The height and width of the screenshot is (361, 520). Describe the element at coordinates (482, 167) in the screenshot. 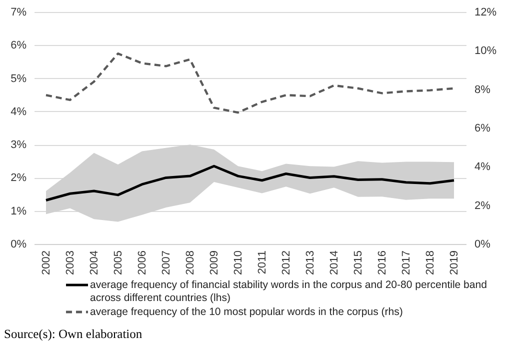

I see `y2-tick-label: 4%` at that location.